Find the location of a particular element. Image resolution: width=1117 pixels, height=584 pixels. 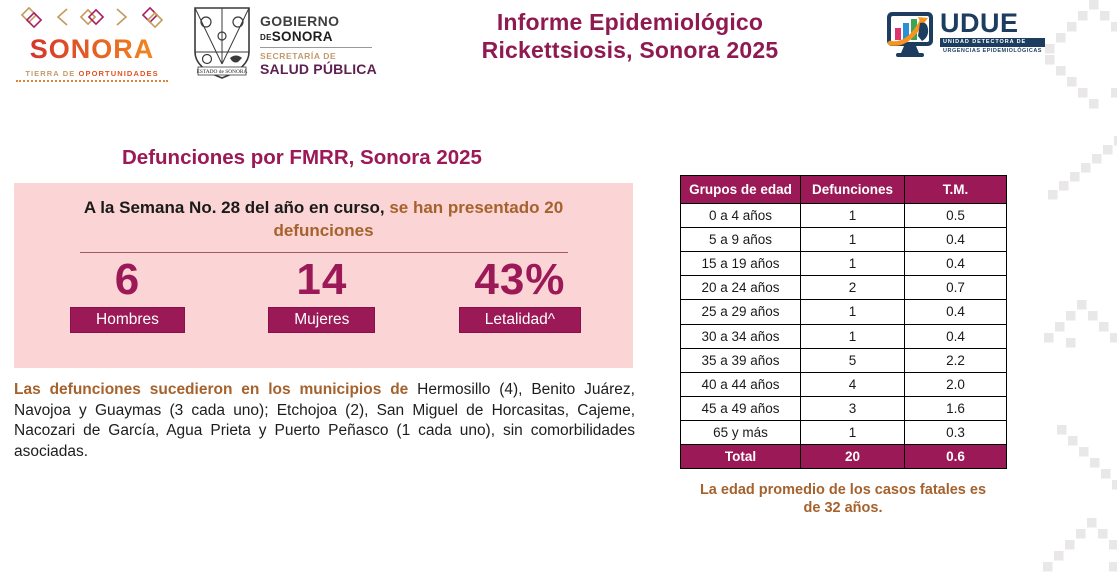

cell-deaths: 2 is located at coordinates (852, 288).